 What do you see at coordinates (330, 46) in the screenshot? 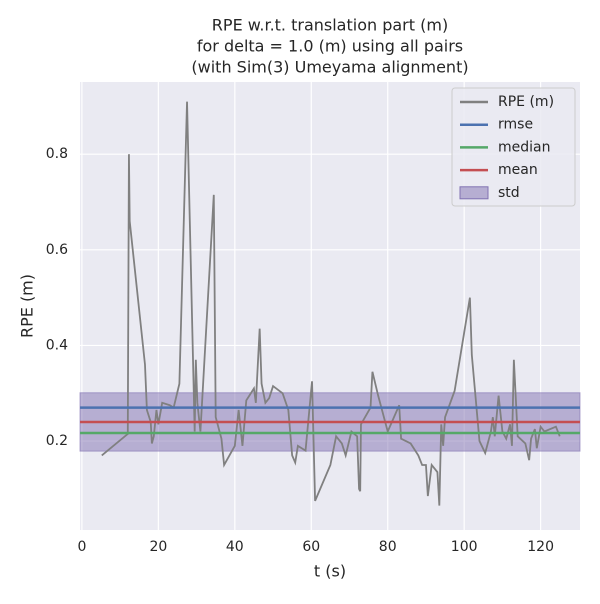
I see `chart-title: for delta = 1.0 (m) using all pairs` at bounding box center [330, 46].